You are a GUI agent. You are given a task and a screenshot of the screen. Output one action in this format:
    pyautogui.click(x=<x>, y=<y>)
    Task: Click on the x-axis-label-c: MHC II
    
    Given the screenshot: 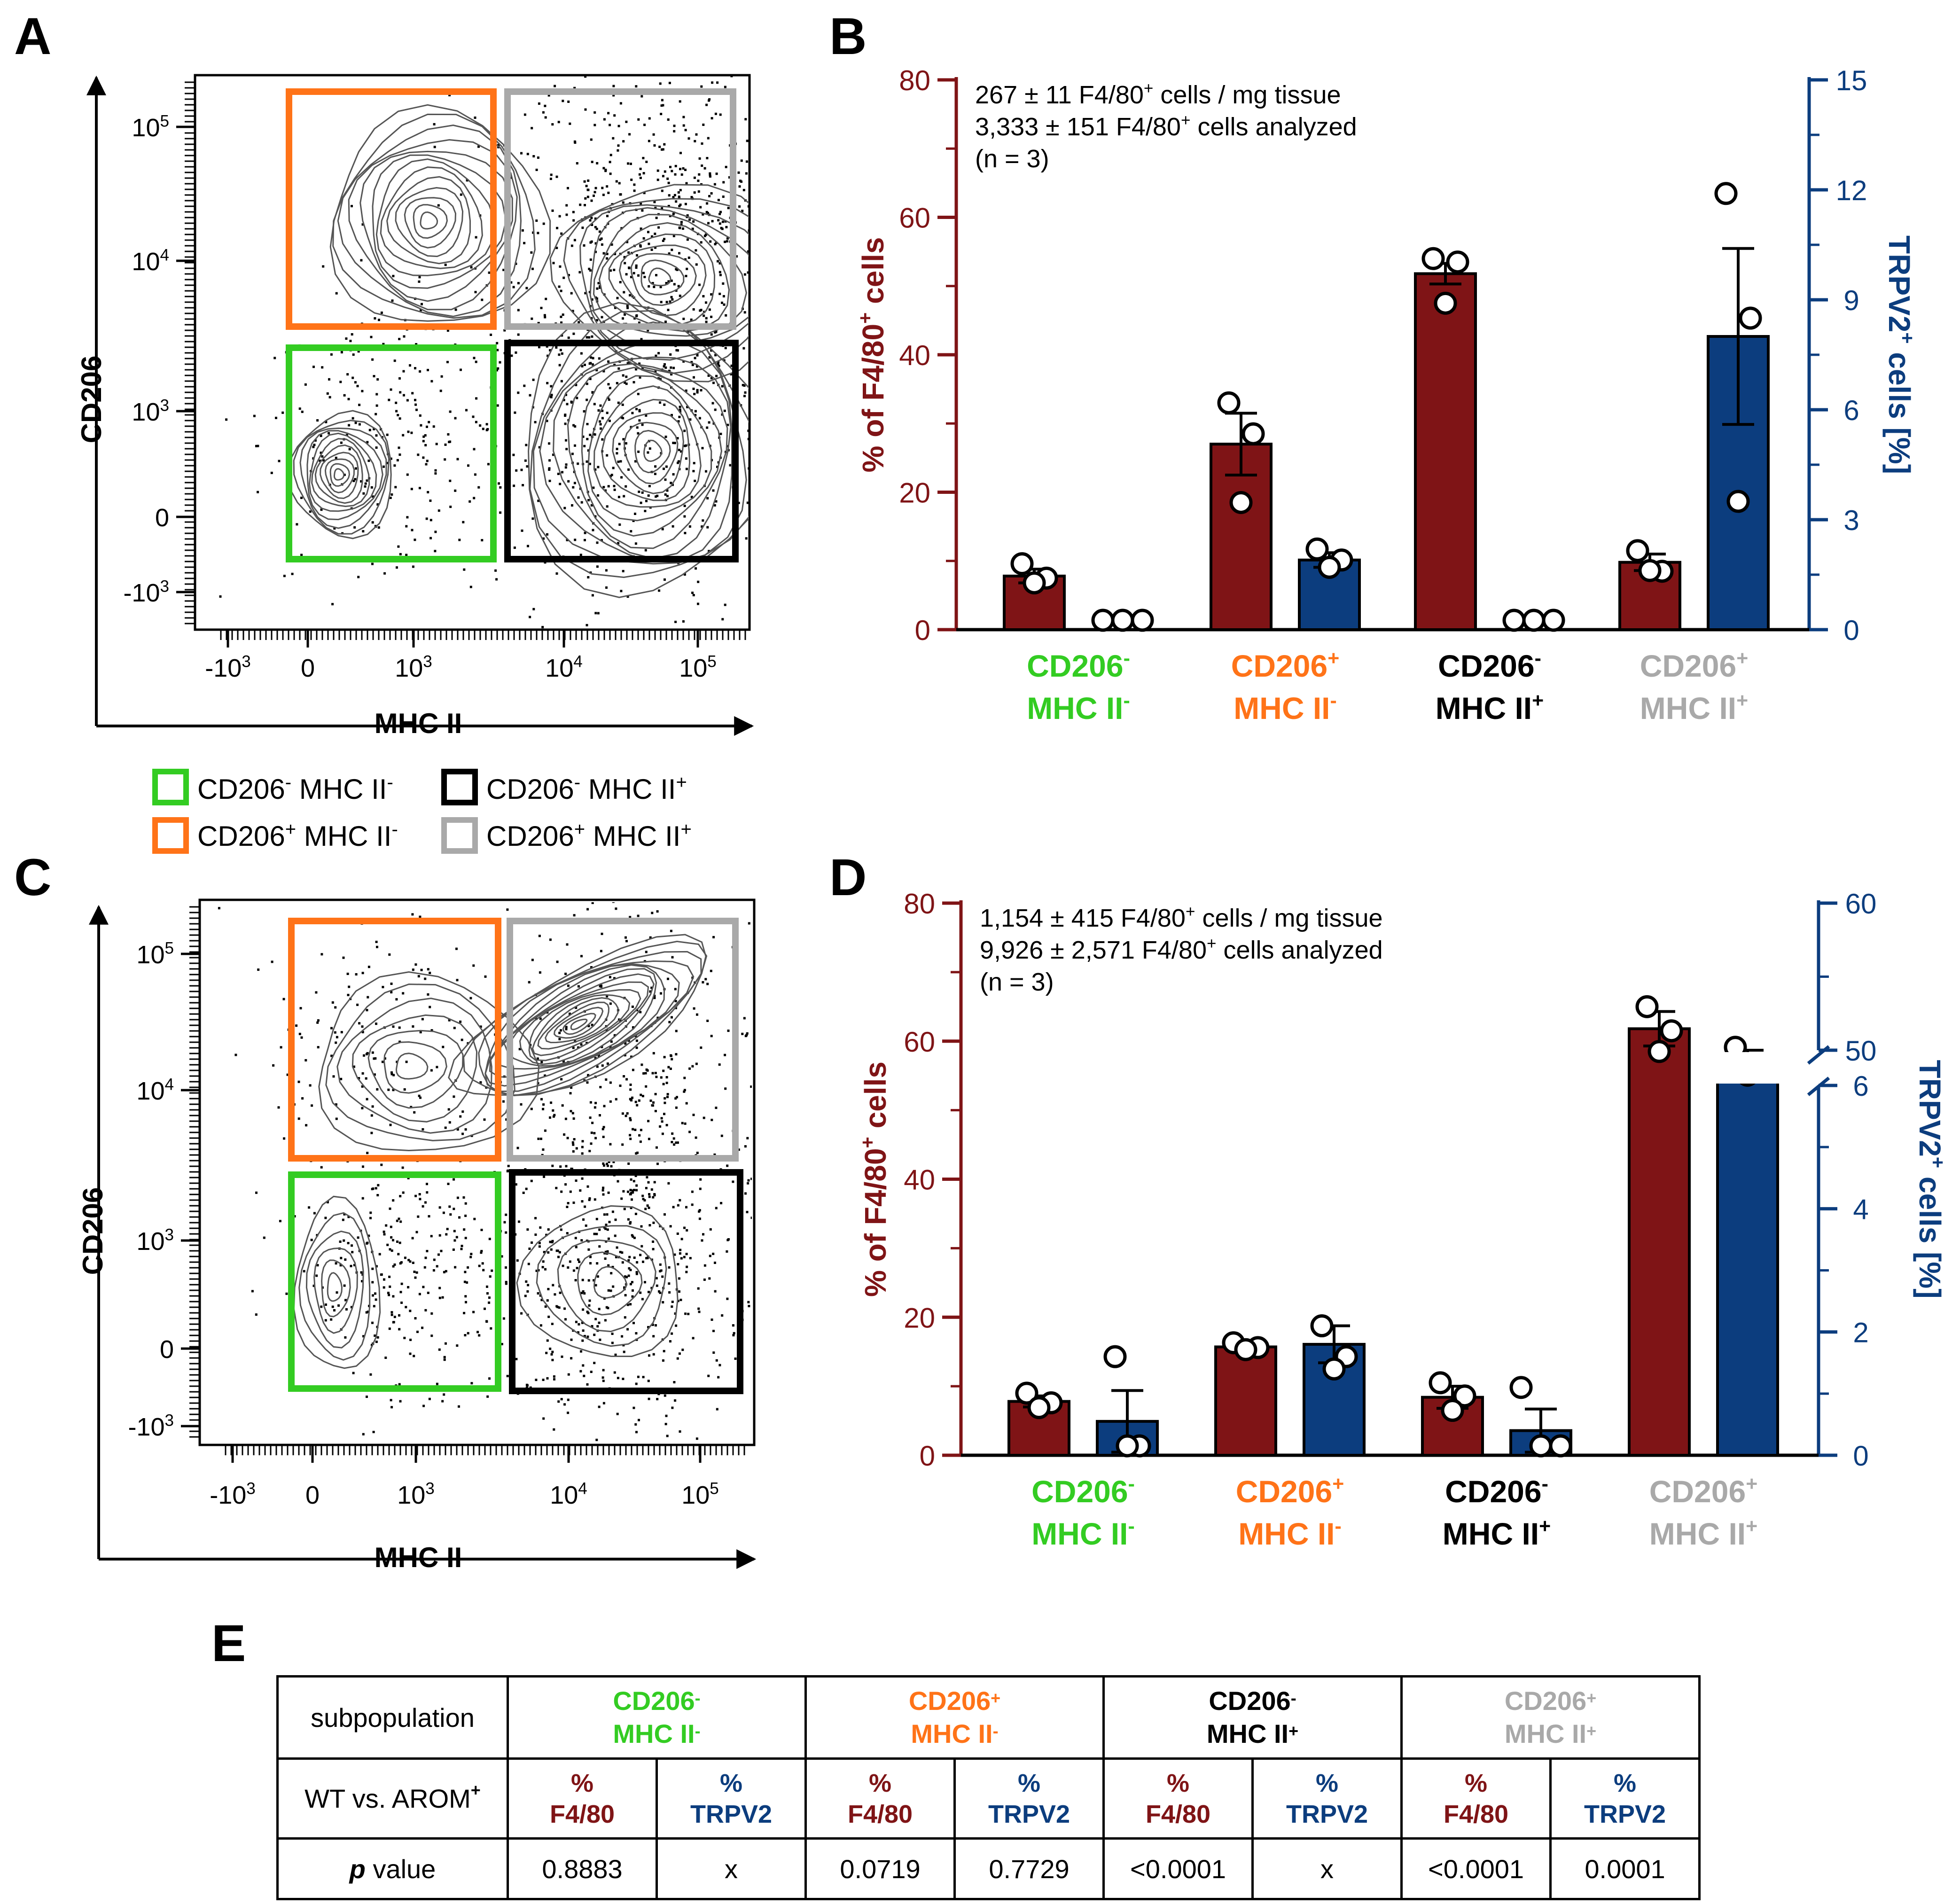 What is the action you would take?
    pyautogui.click(x=418, y=1557)
    